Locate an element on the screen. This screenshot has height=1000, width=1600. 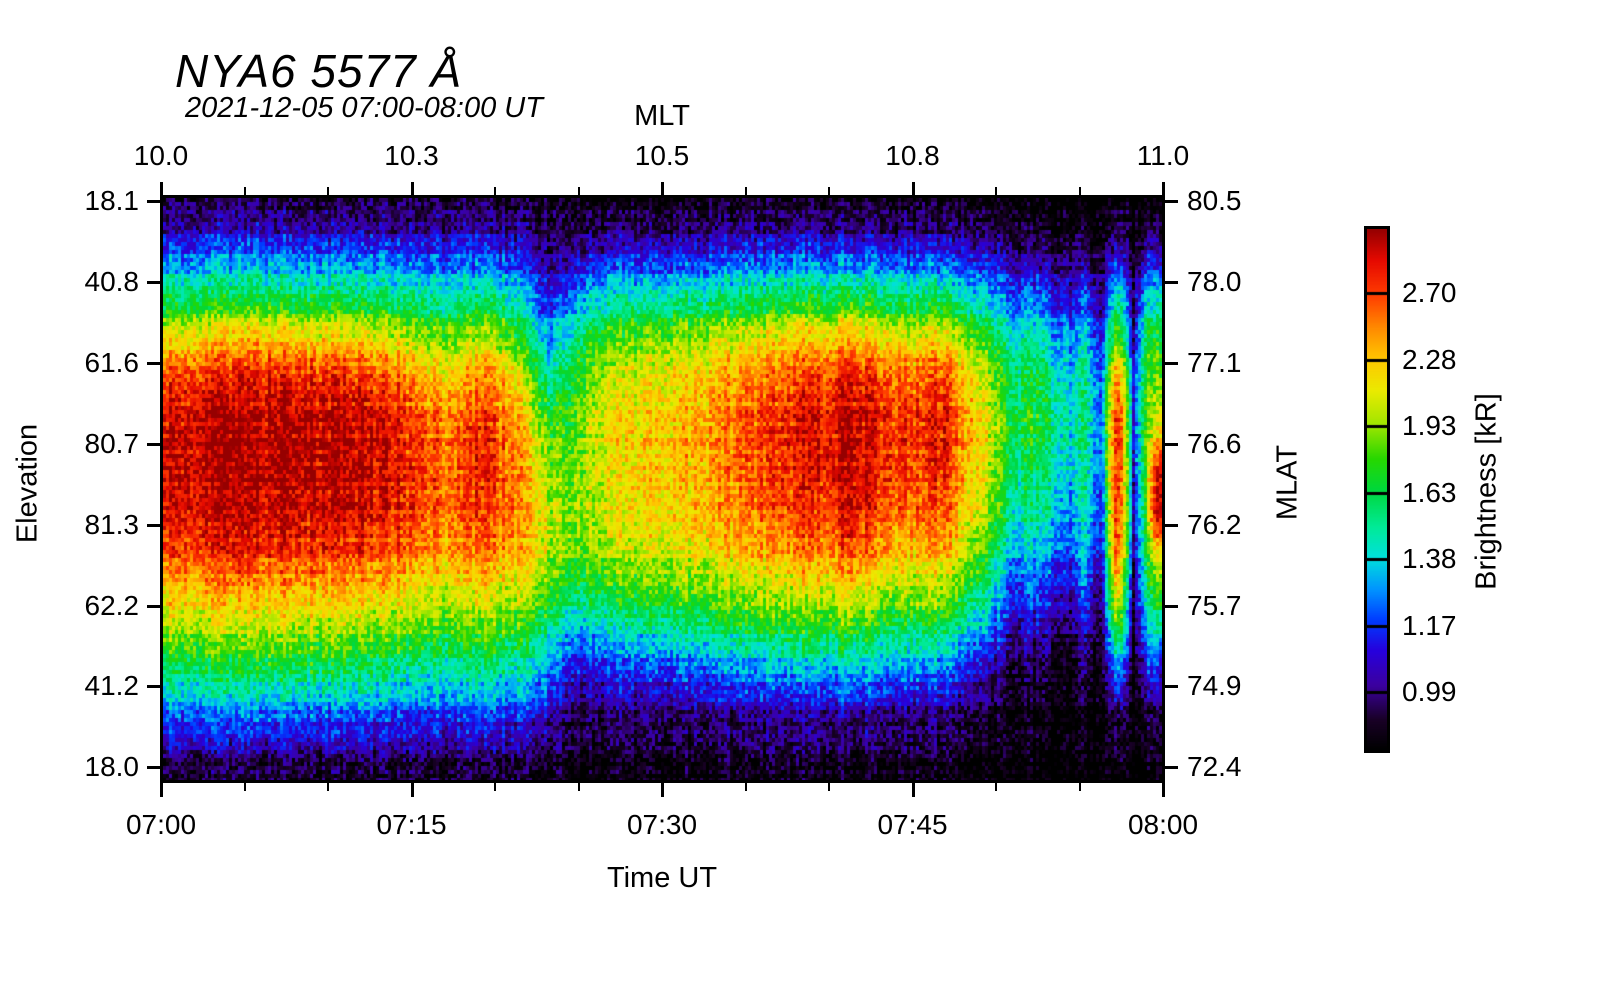
colorbar-tick-label: 0.99 is located at coordinates (1429, 691).